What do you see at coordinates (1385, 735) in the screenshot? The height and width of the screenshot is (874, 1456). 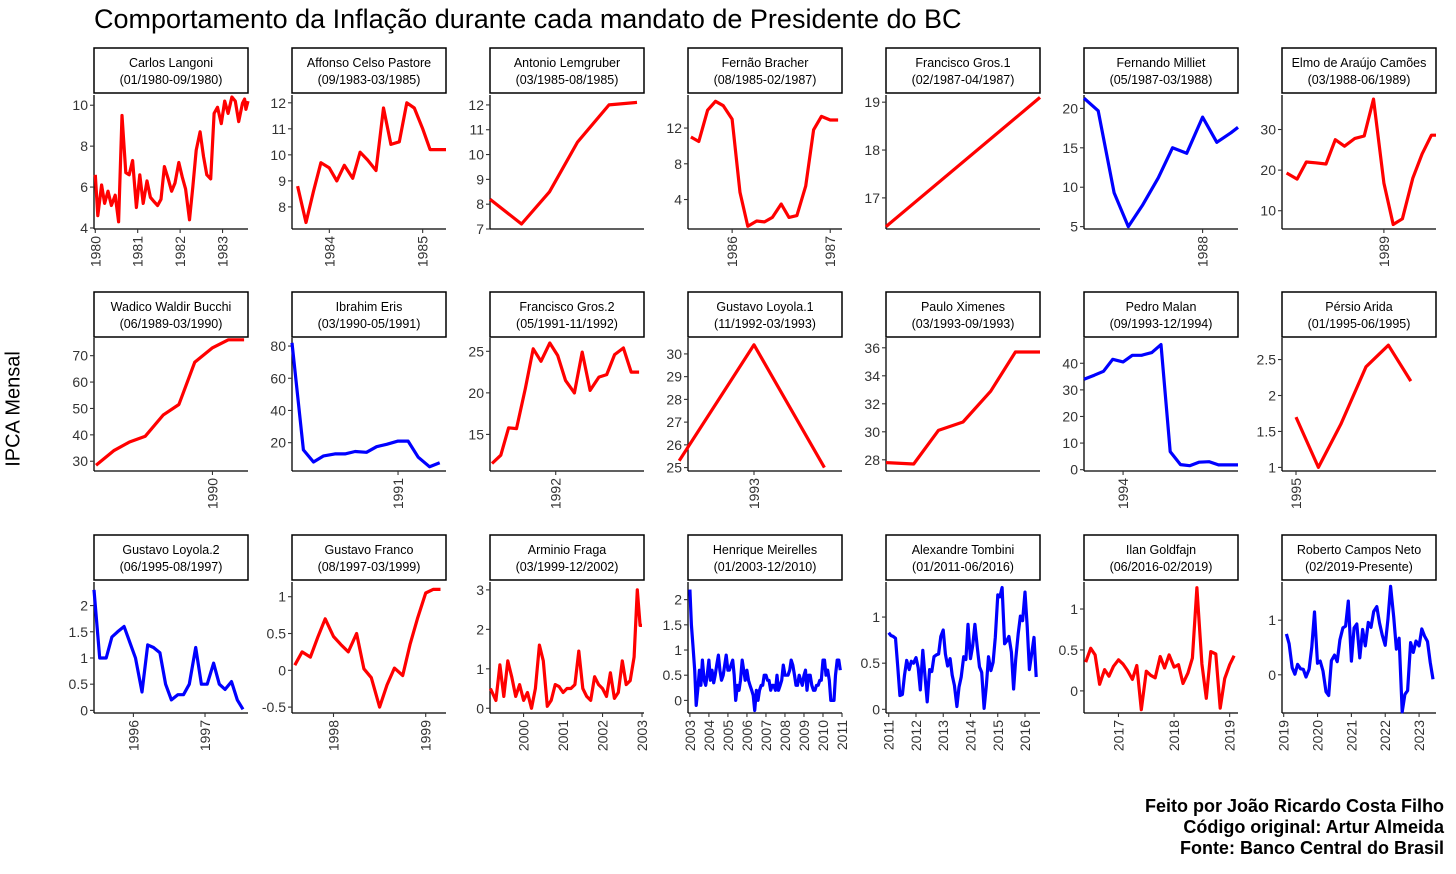 I see `x-tick-label: 2022` at bounding box center [1385, 735].